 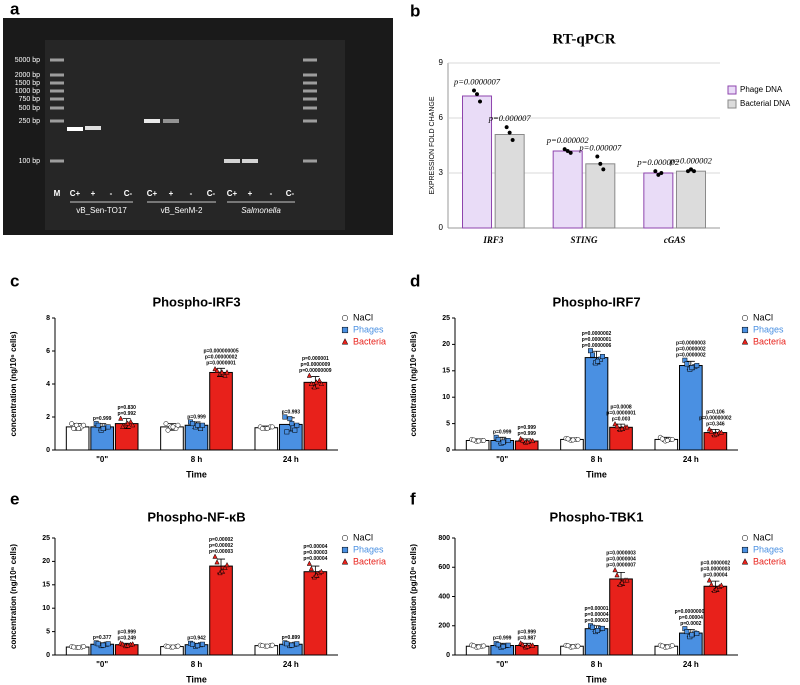 I want to click on p-value-label: p=0.003, so click(x=621, y=419).